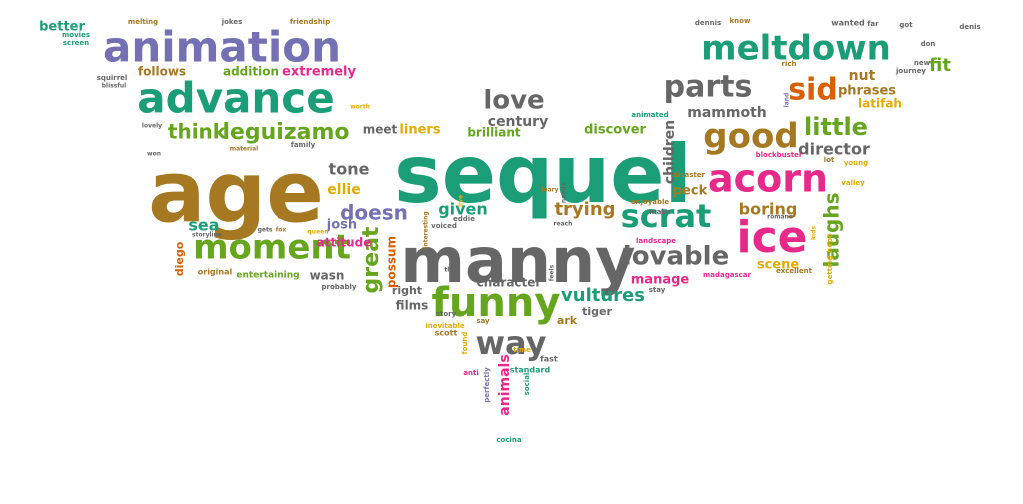  What do you see at coordinates (505, 384) in the screenshot?
I see `word-animals: animals` at bounding box center [505, 384].